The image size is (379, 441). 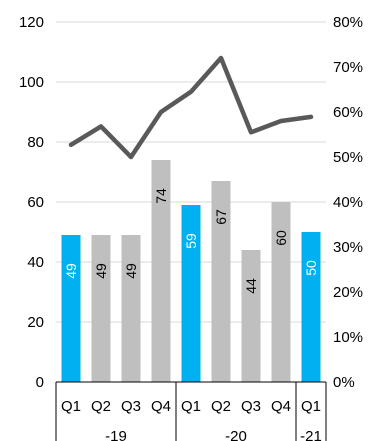 What do you see at coordinates (31, 82) in the screenshot?
I see `left-tick-label: 100` at bounding box center [31, 82].